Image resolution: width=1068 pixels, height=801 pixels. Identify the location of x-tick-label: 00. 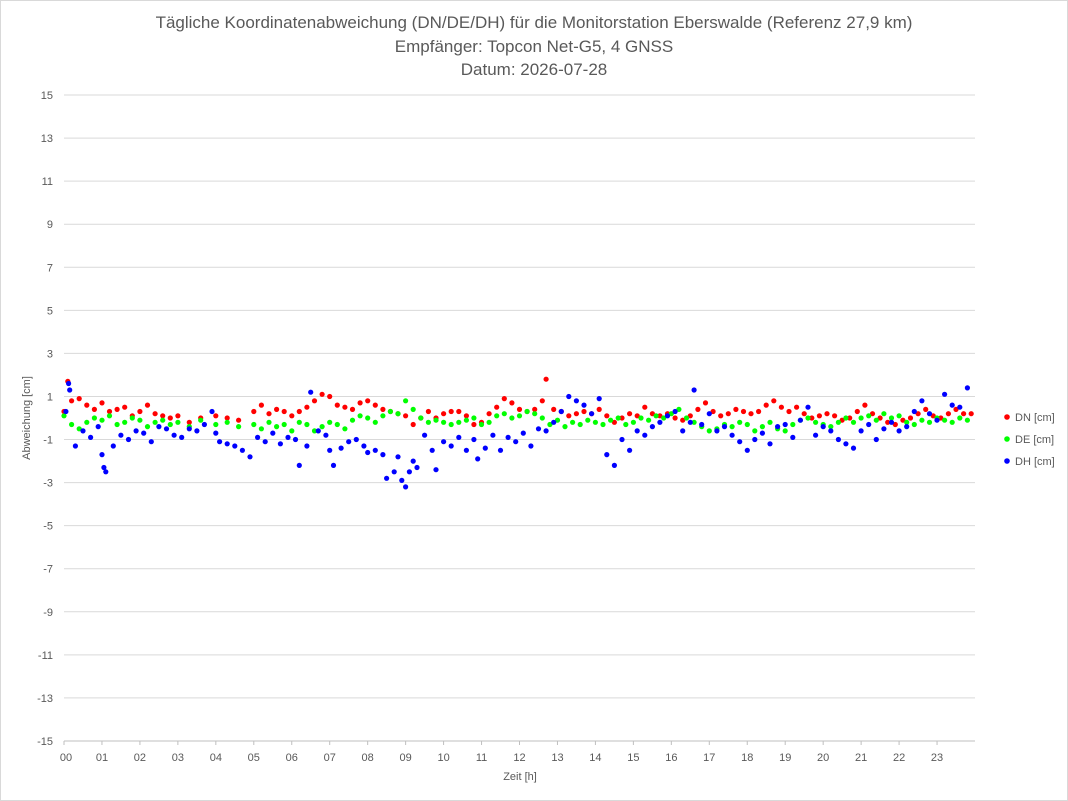
(66, 758).